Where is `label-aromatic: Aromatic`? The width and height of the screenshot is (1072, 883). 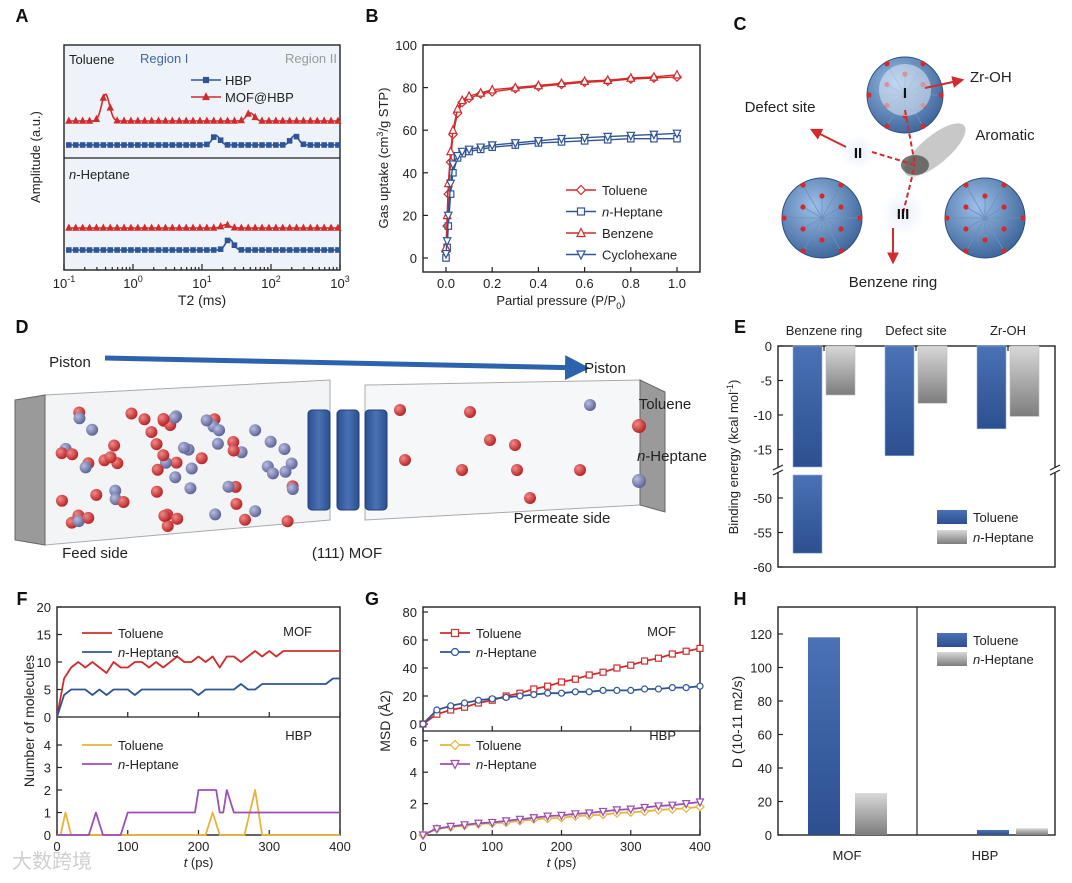
label-aromatic: Aromatic is located at coordinates (1005, 135).